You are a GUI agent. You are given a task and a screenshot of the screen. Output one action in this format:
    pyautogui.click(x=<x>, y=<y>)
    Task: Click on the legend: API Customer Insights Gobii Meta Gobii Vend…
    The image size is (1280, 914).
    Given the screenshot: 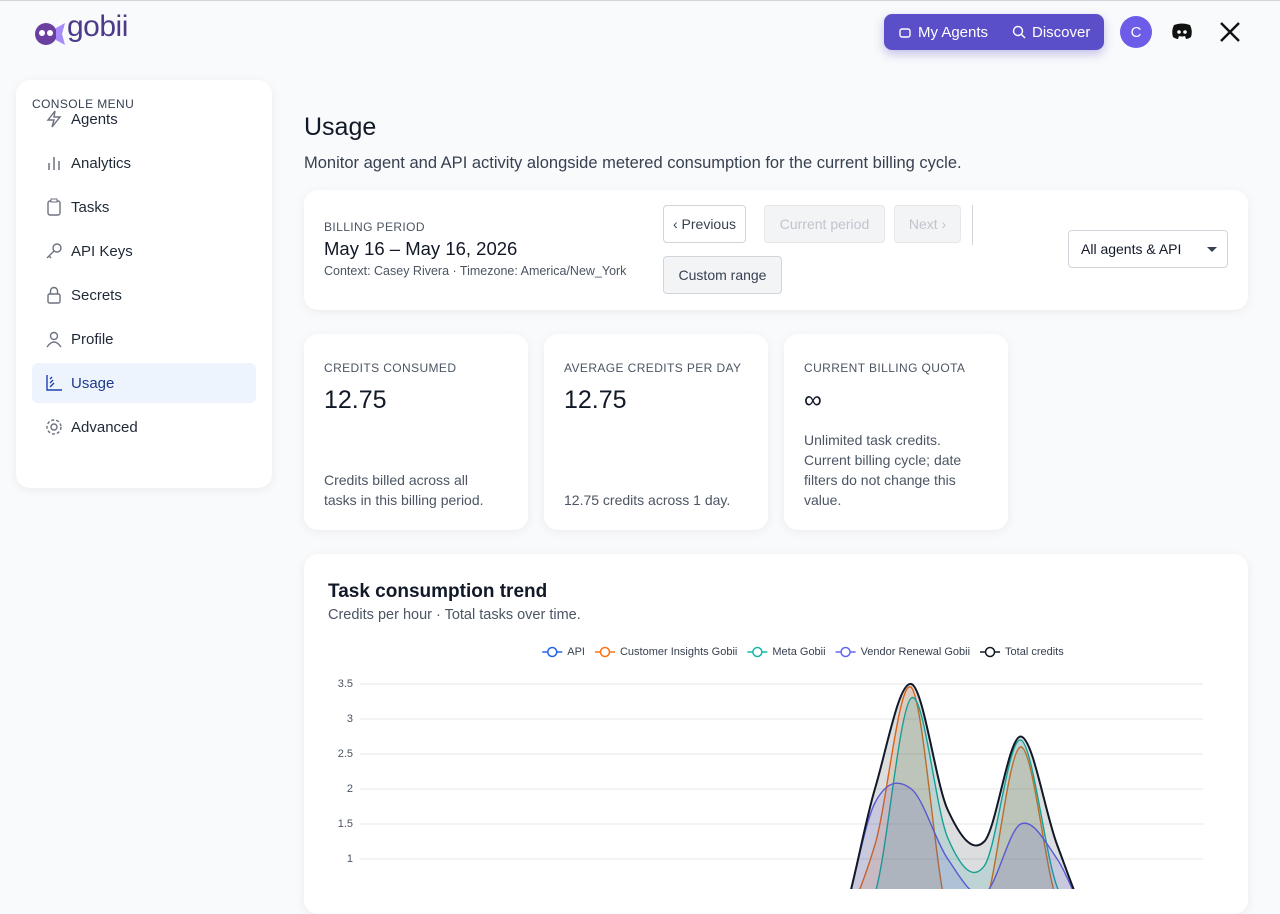 What is the action you would take?
    pyautogui.click(x=803, y=652)
    